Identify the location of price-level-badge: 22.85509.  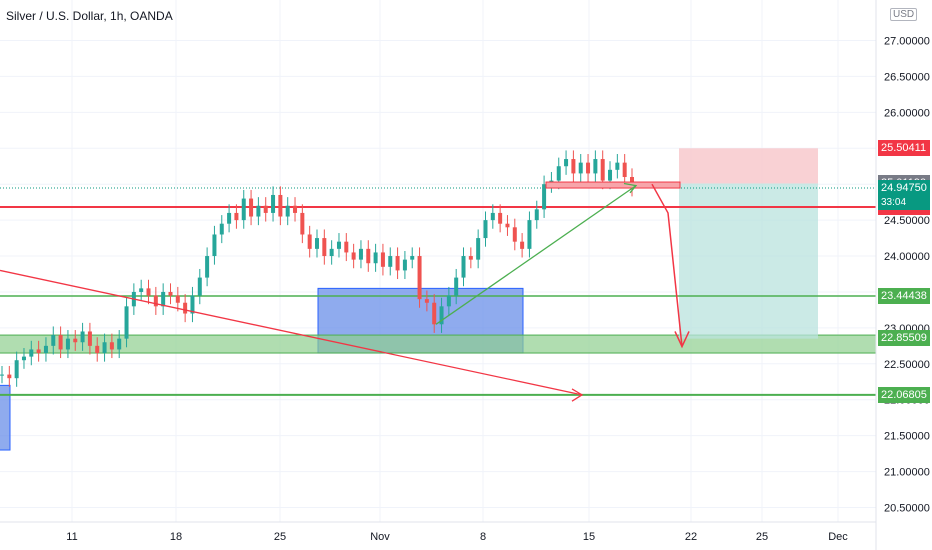
(904, 338).